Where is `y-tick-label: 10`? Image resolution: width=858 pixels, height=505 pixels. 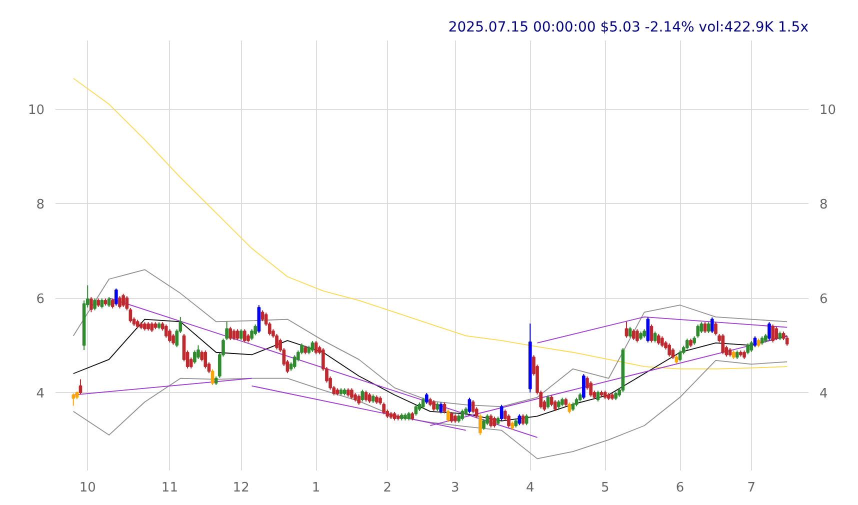 y-tick-label: 10 is located at coordinates (36, 110).